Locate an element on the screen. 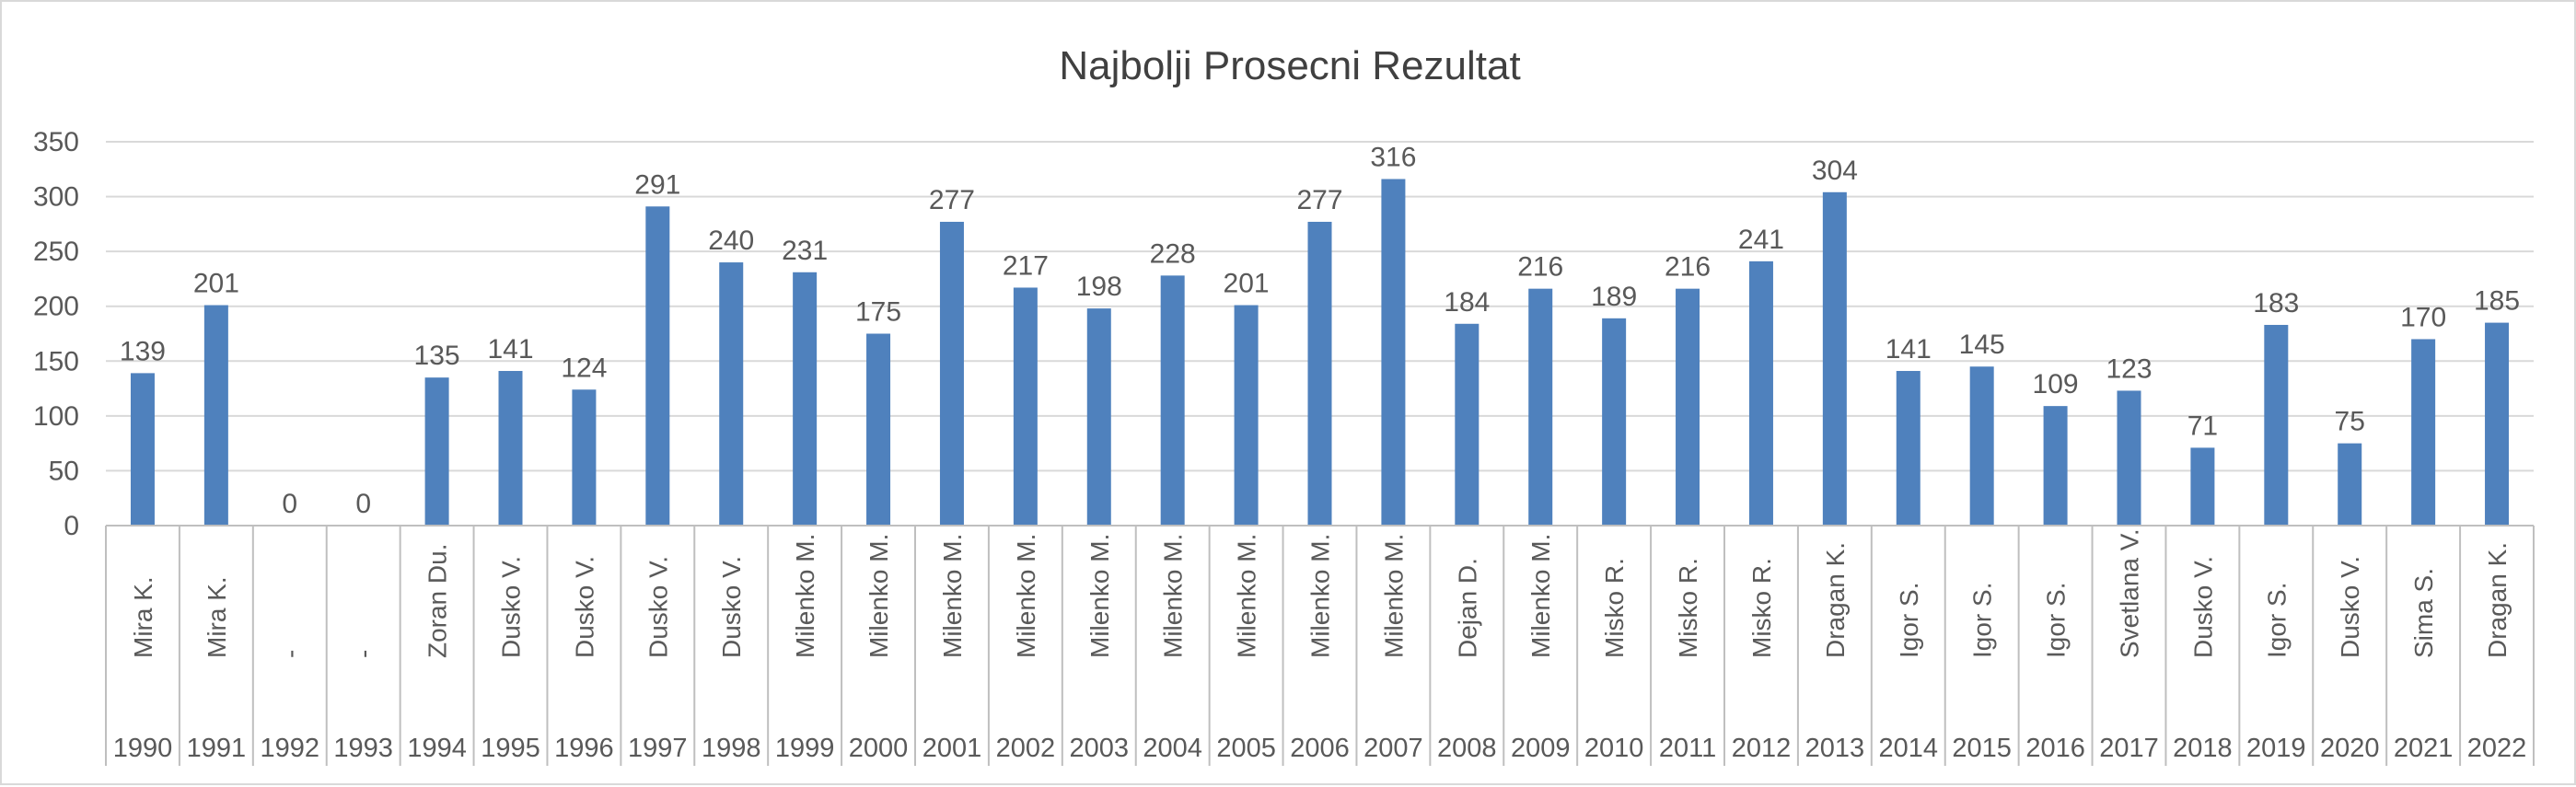  y-tick-label: 300 is located at coordinates (56, 198).